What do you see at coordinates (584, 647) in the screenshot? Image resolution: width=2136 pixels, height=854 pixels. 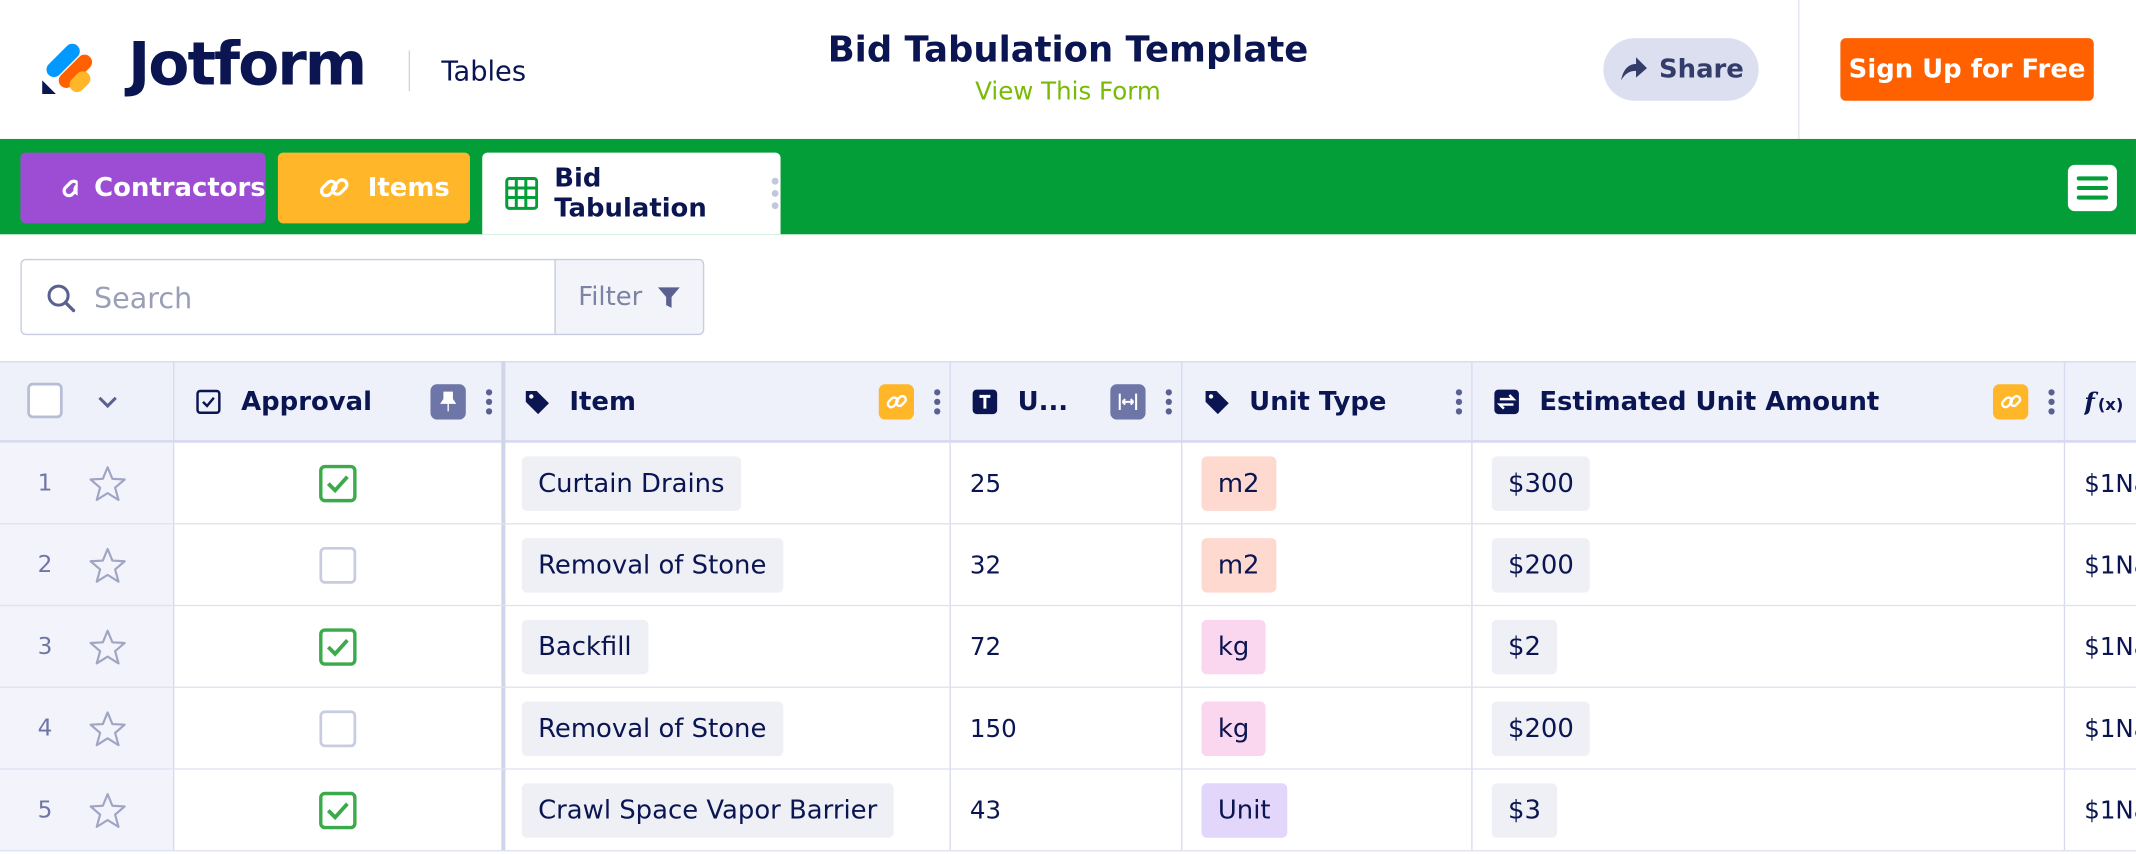 I see `item-chip: Backfill` at bounding box center [584, 647].